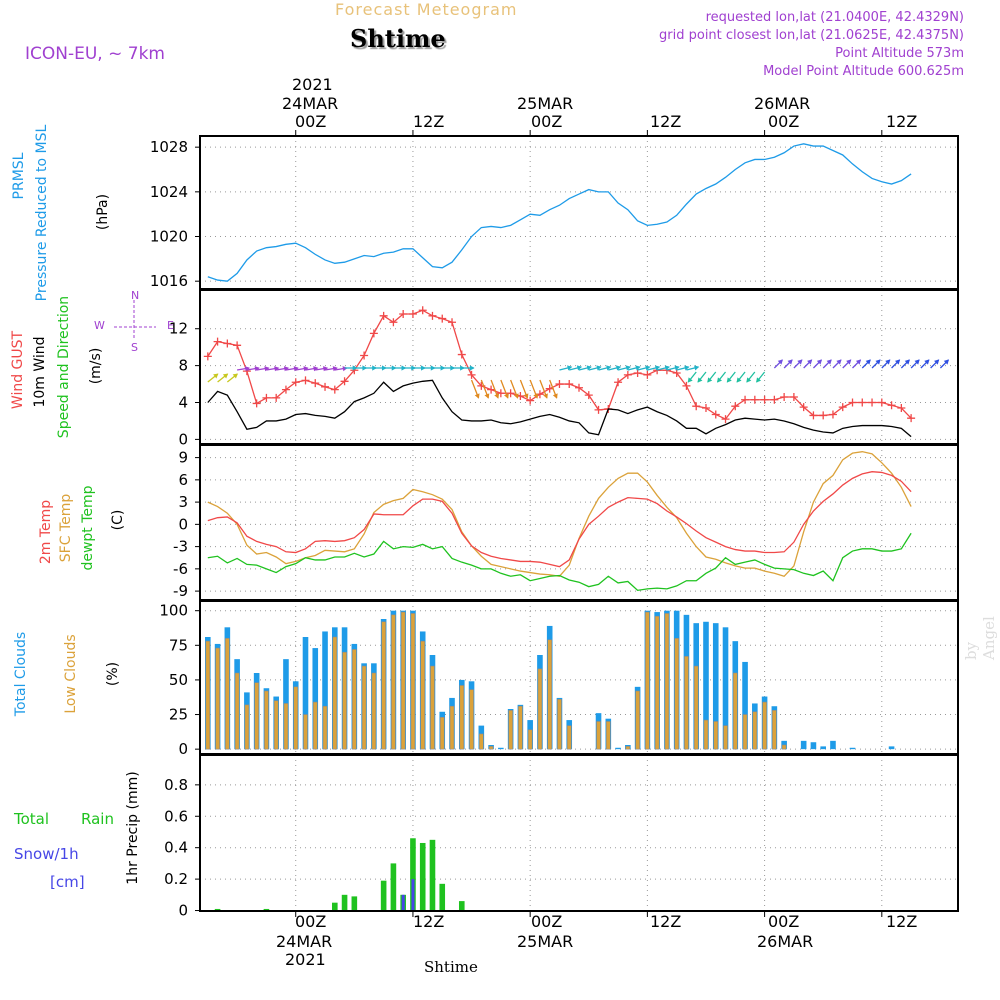 The image size is (1000, 1000). I want to click on precip-snow-label: Snow/1h, so click(46, 854).